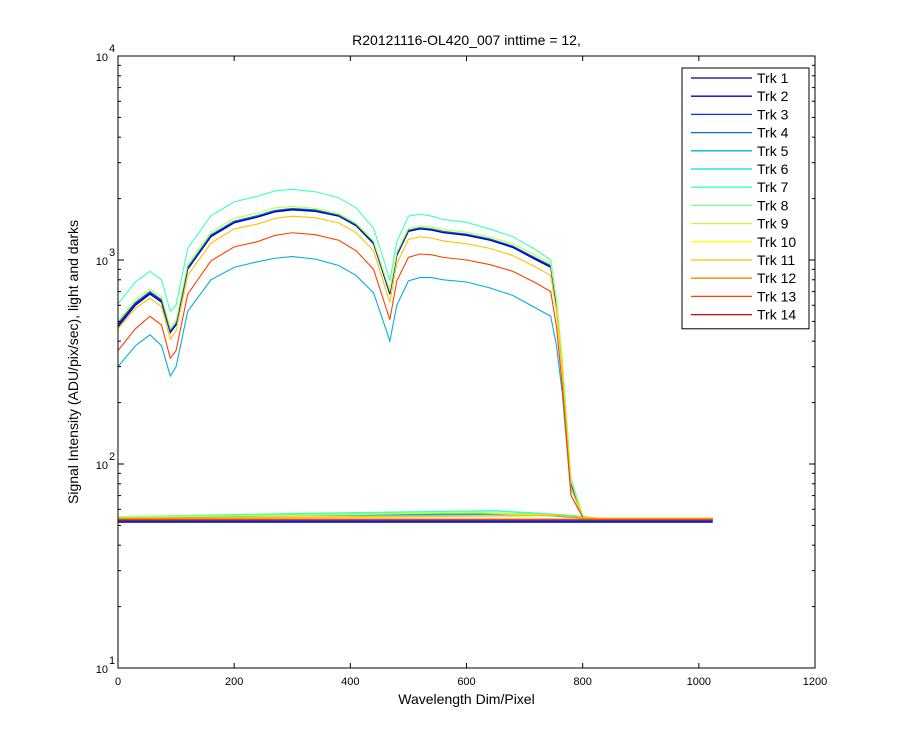 This screenshot has height=750, width=900. What do you see at coordinates (466, 40) in the screenshot?
I see `chart-title: R20121116-OL420_007 inttime = 12,` at bounding box center [466, 40].